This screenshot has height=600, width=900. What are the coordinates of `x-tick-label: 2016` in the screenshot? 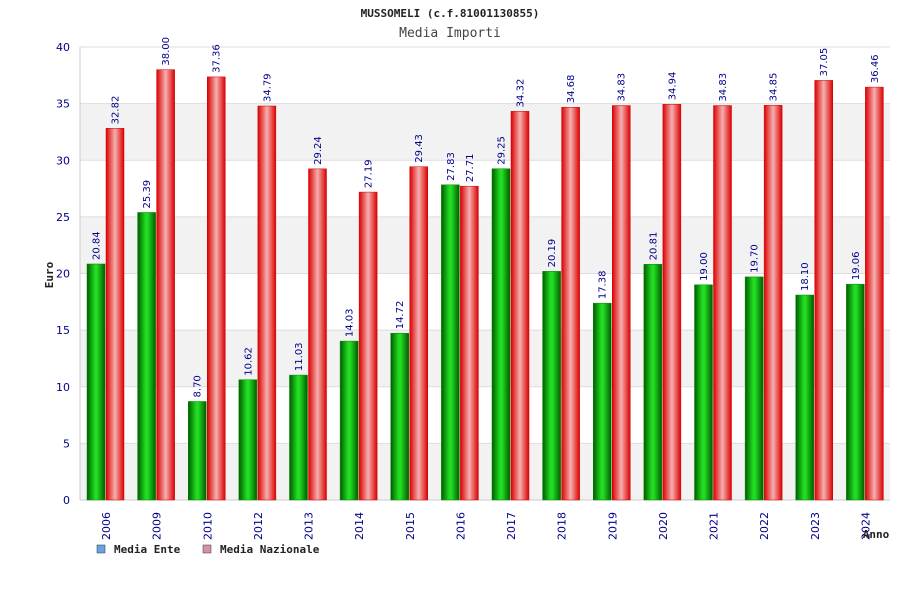 It's located at (460, 526).